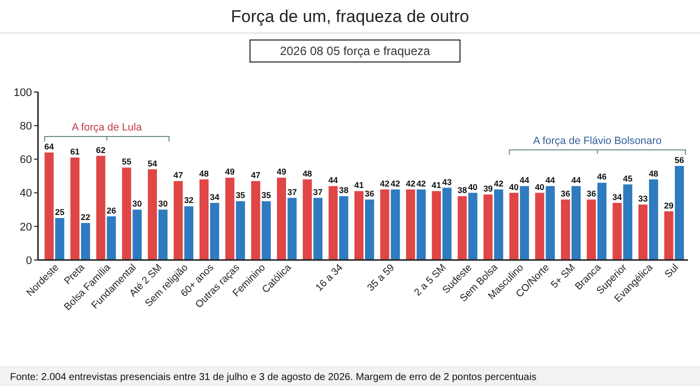  I want to click on data-label: 45, so click(628, 178).